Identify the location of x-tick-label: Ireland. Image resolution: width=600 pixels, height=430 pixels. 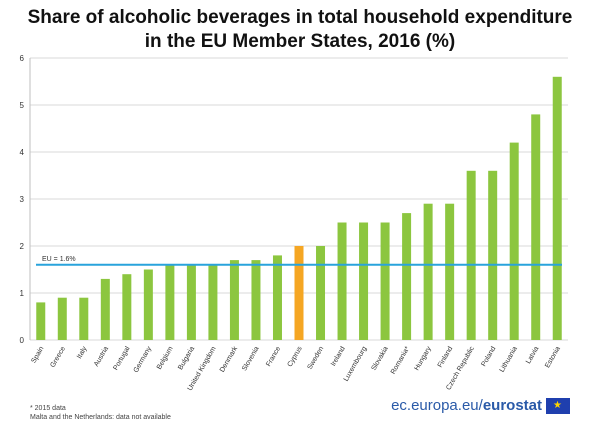
(338, 356).